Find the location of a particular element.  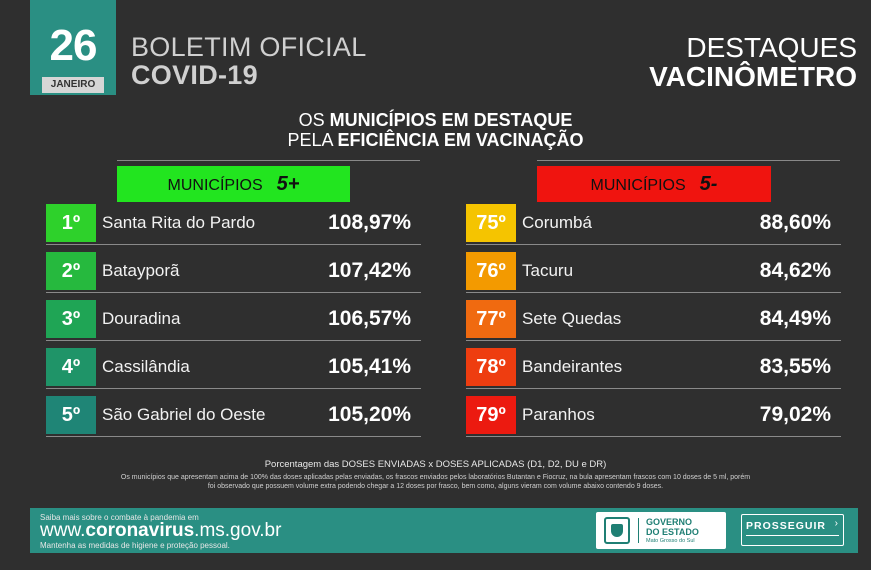

vaccination-percentage: 84,62% is located at coordinates (795, 270).